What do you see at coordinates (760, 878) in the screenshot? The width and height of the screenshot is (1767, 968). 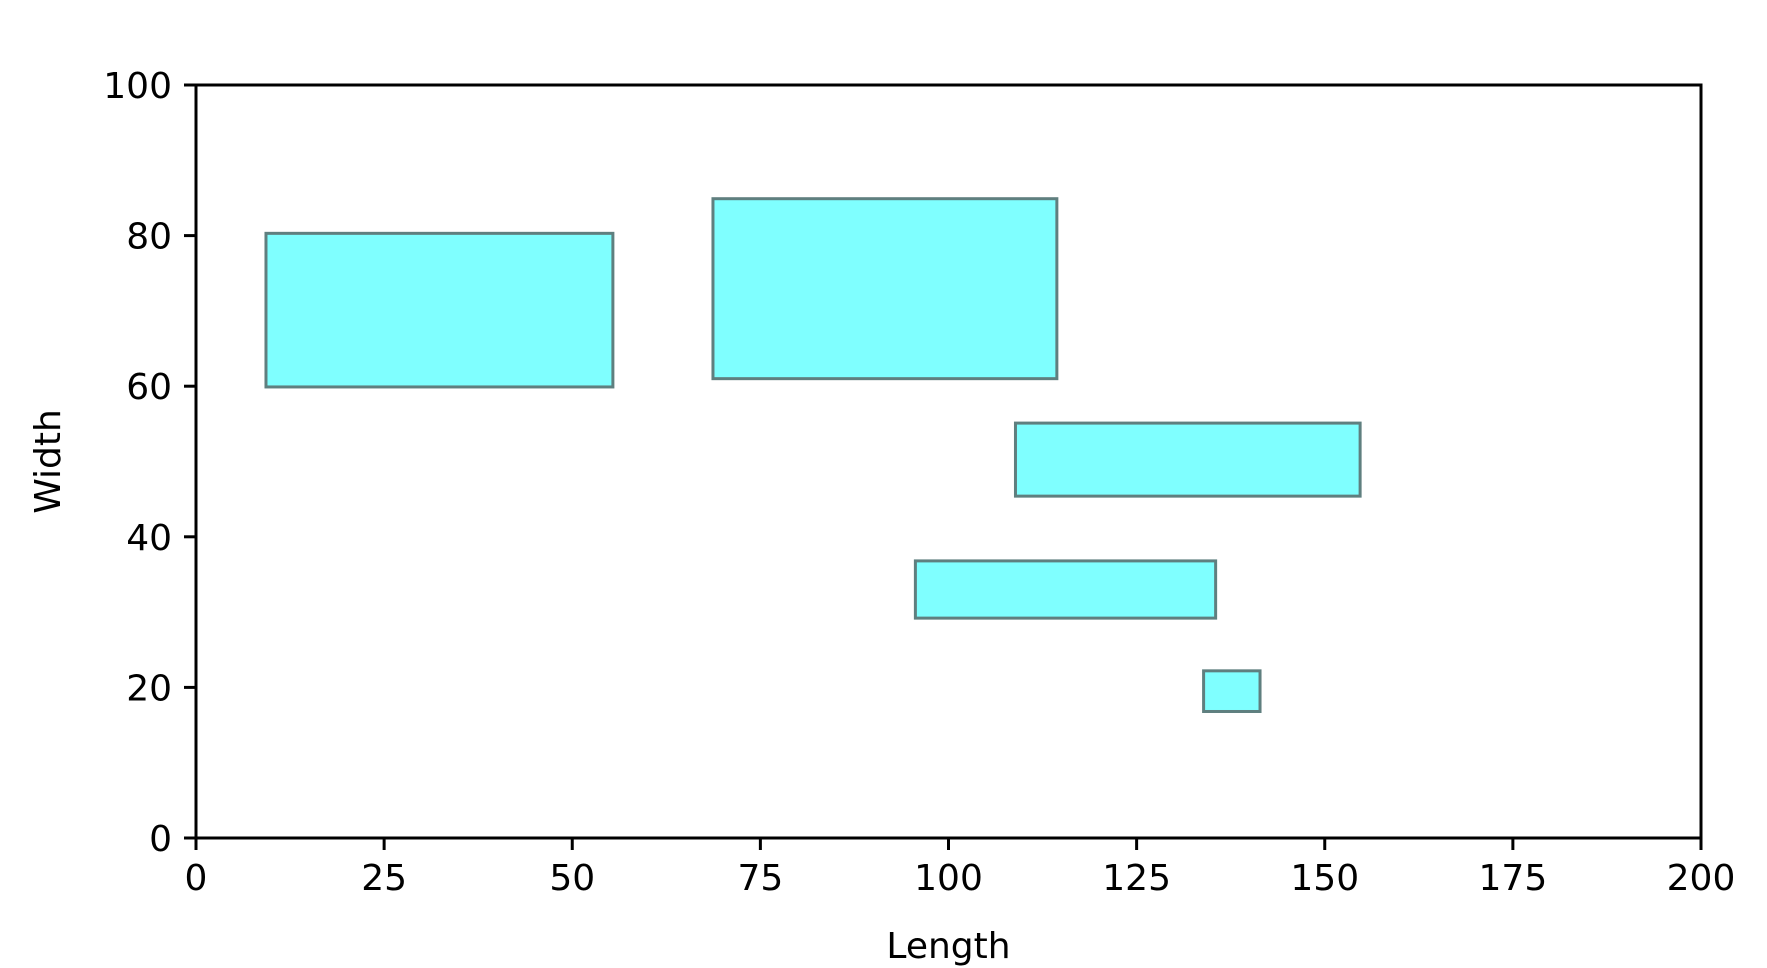 I see `x-tick-label: 75` at bounding box center [760, 878].